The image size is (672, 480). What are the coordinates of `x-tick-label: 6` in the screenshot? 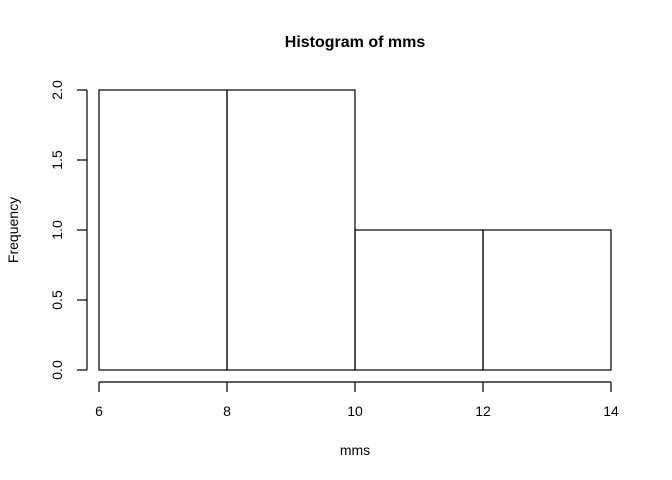 It's located at (99, 411).